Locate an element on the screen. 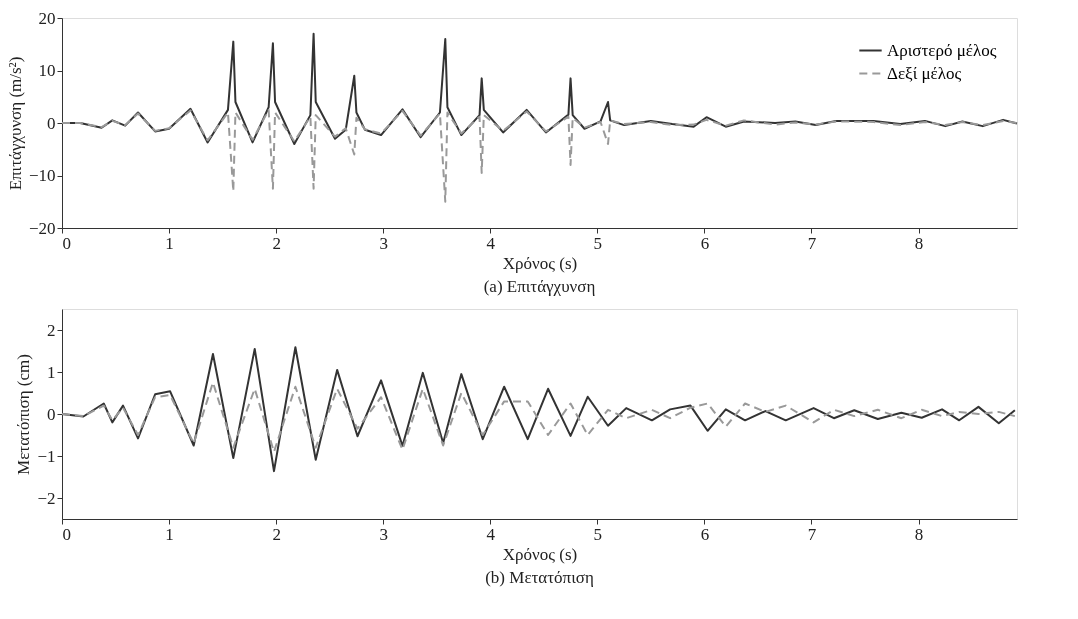 The image size is (1078, 619). y-tick-label: 1 is located at coordinates (51, 372).